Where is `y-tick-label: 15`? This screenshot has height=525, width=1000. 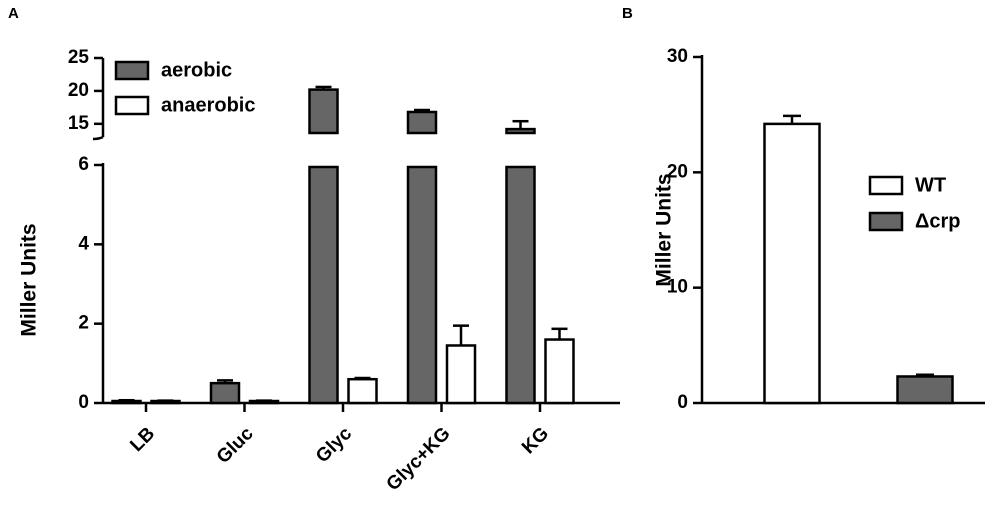
y-tick-label: 15 is located at coordinates (79, 123).